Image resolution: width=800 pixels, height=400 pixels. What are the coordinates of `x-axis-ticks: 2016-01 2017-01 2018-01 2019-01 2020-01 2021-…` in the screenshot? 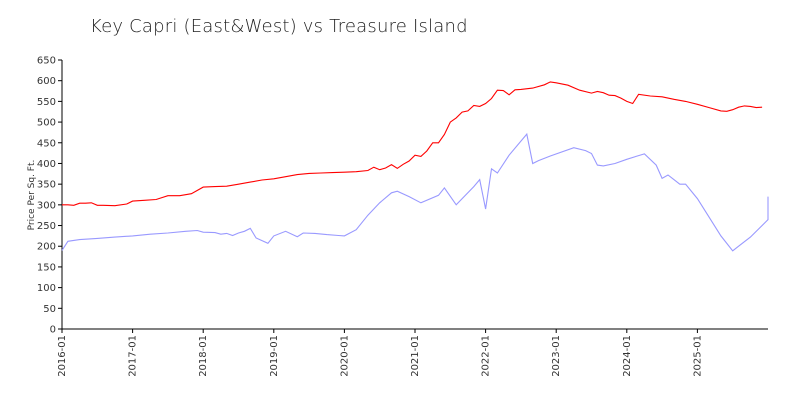 It's located at (380, 353).